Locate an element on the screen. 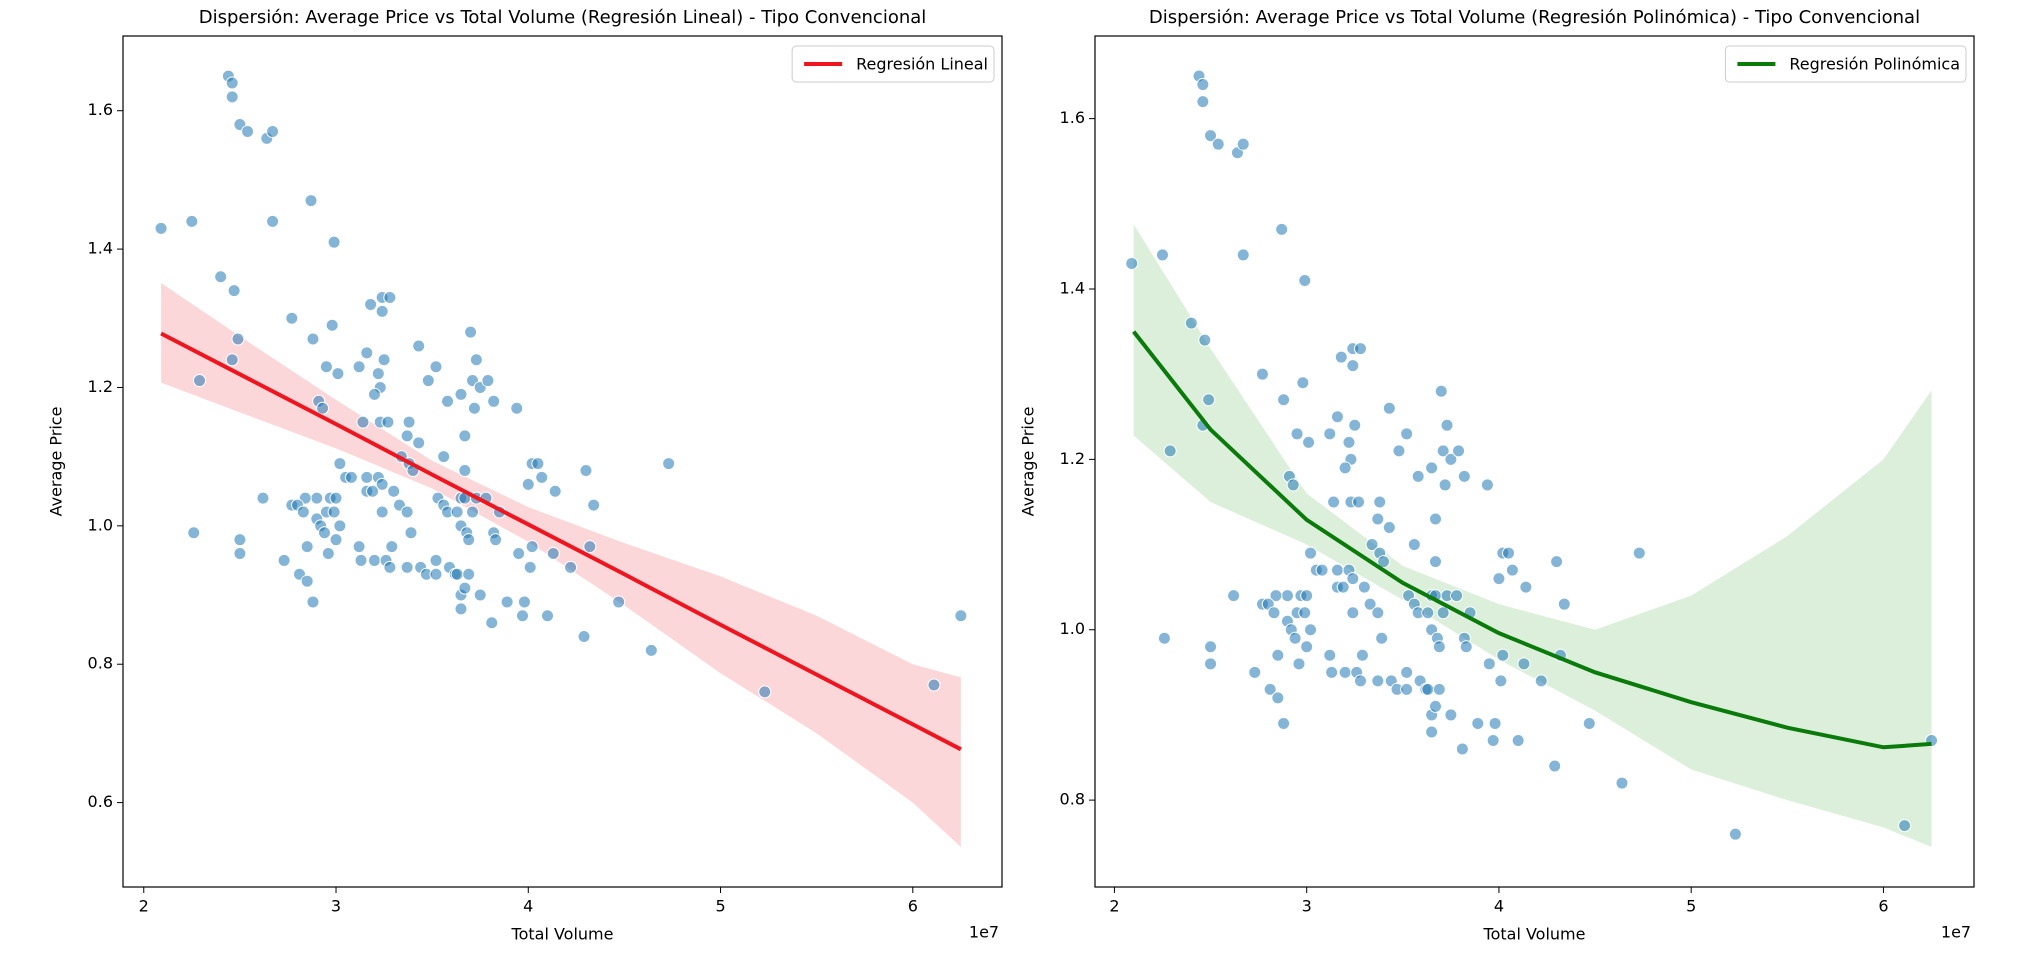 The image size is (2027, 962). x-axis-label: Total Volume is located at coordinates (562, 934).